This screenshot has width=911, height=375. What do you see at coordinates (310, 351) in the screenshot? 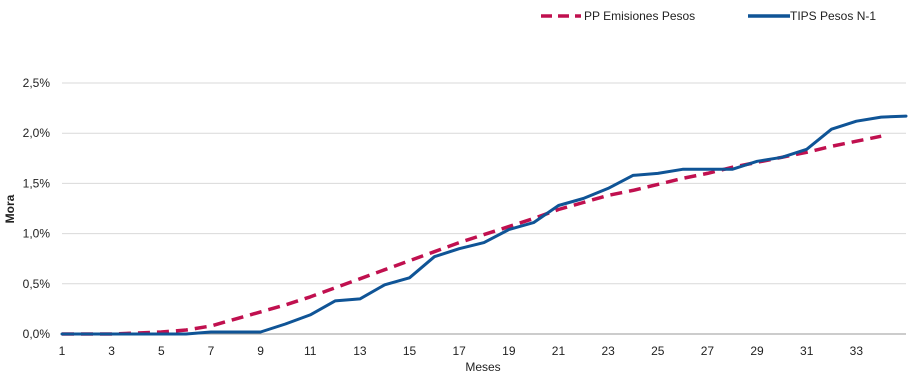
I see `x-tick-label: 11` at bounding box center [310, 351].